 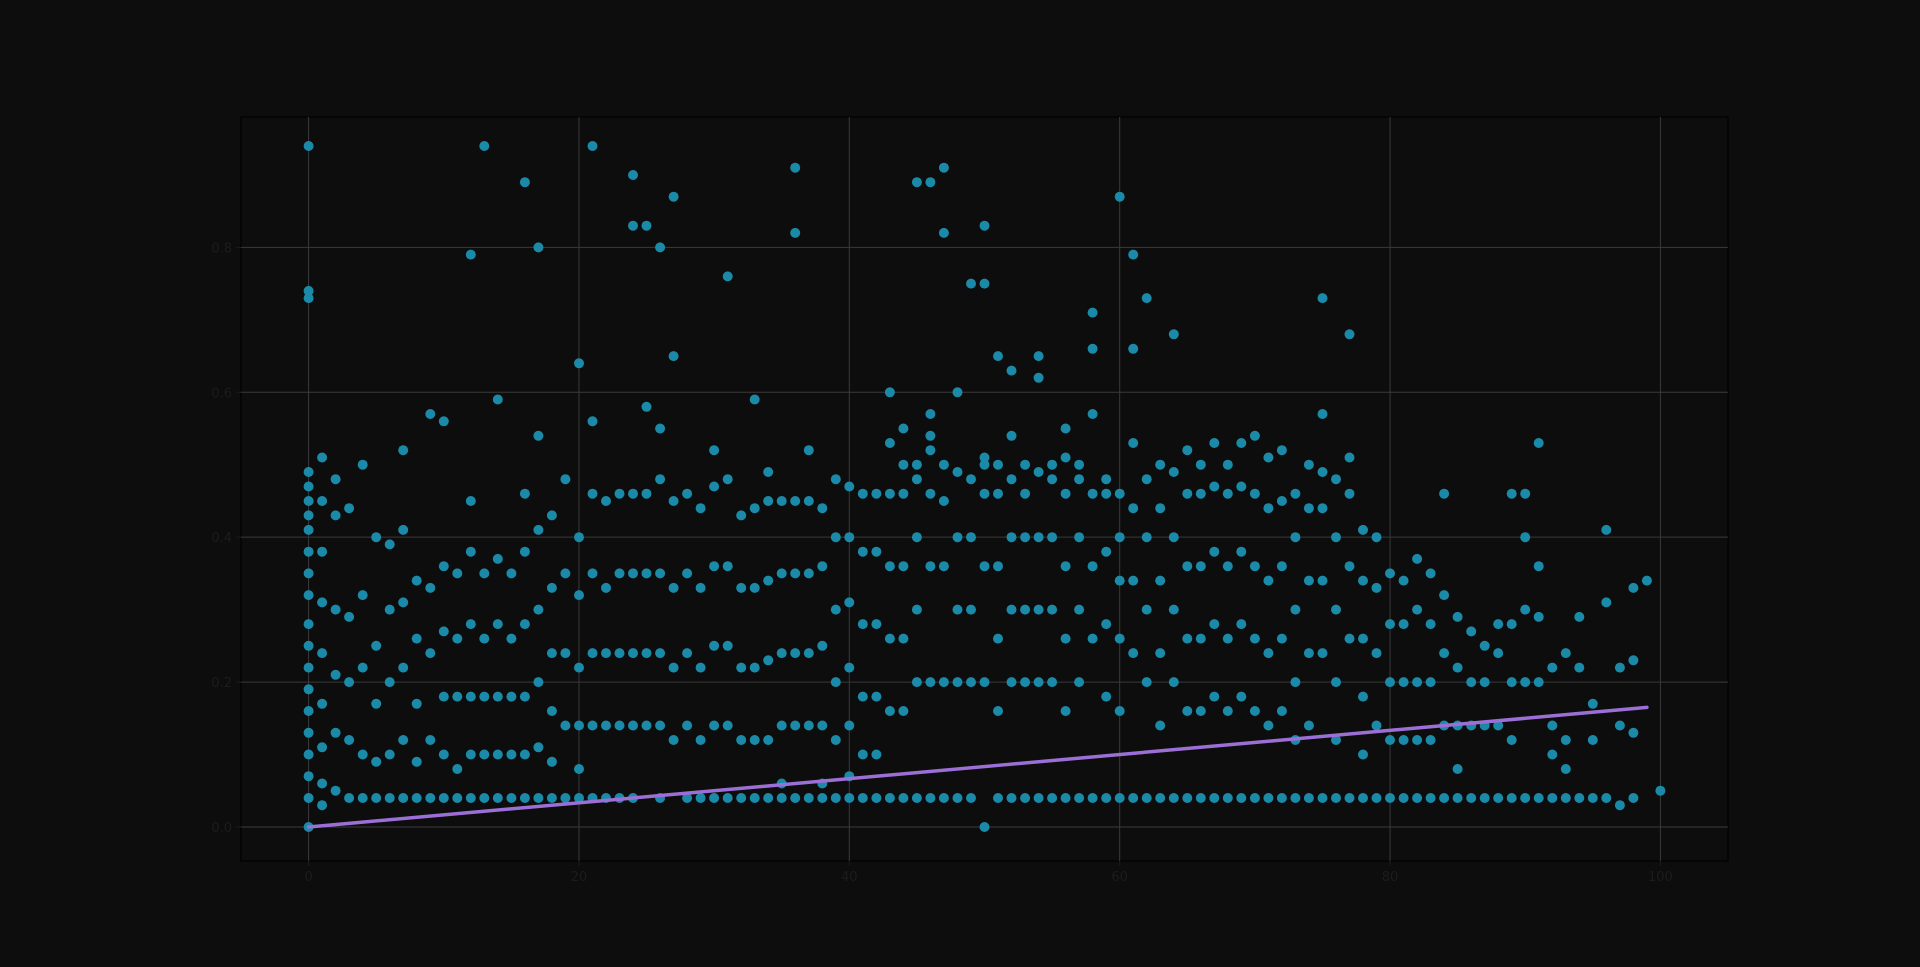 What do you see at coordinates (1660, 877) in the screenshot?
I see `x-tick-label: 100` at bounding box center [1660, 877].